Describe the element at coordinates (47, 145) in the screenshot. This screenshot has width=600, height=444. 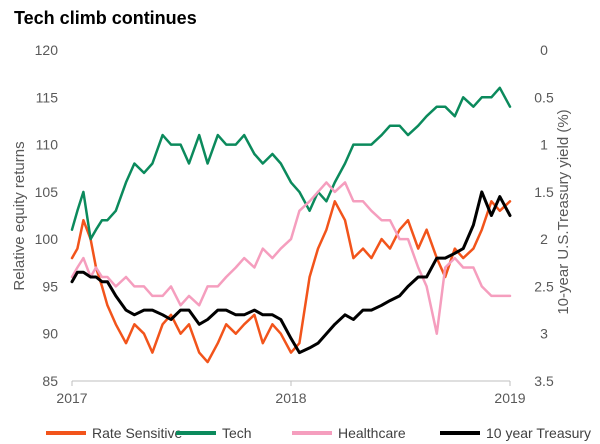
I see `y-tick-label: 110` at that location.